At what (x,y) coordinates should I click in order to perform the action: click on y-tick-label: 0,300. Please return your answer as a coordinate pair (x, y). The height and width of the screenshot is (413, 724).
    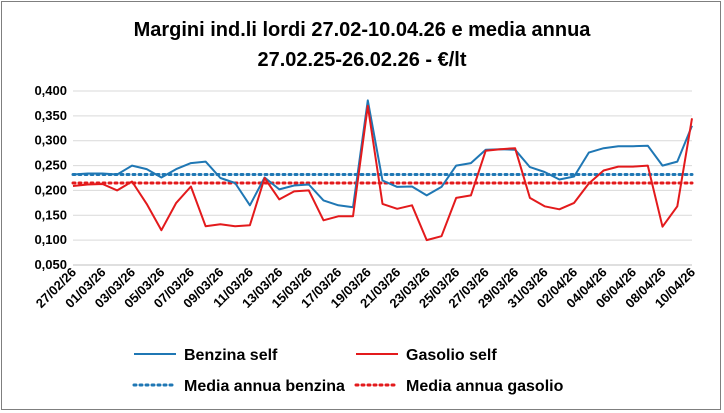
    Looking at the image, I should click on (50, 140).